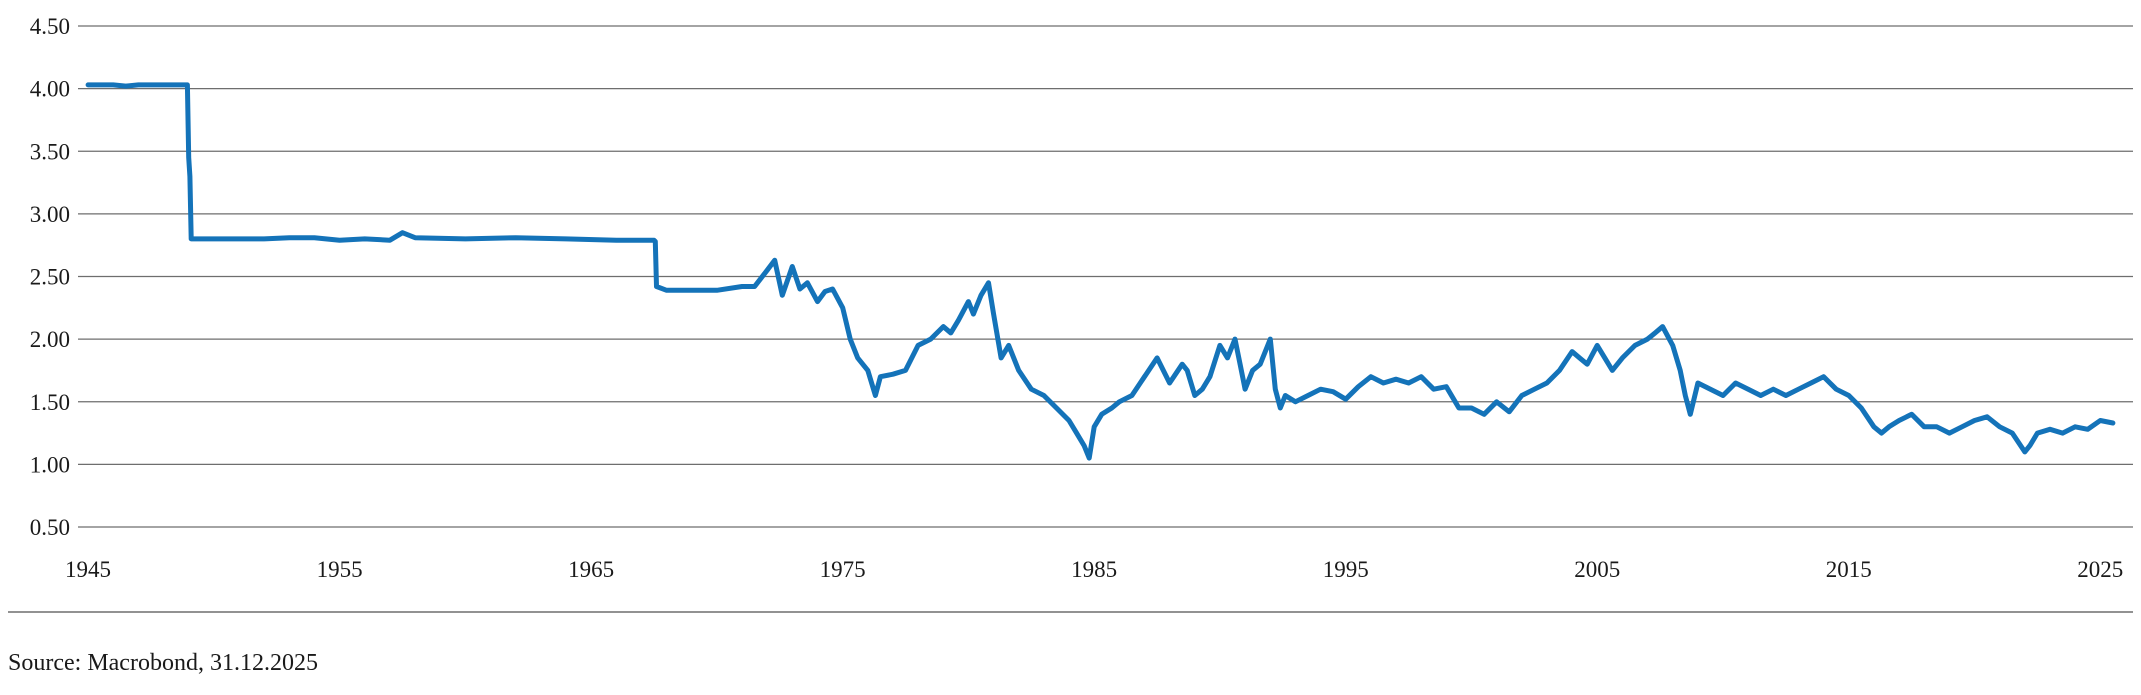 This screenshot has width=2141, height=695. I want to click on y-tick-label: 1.50, so click(50, 402).